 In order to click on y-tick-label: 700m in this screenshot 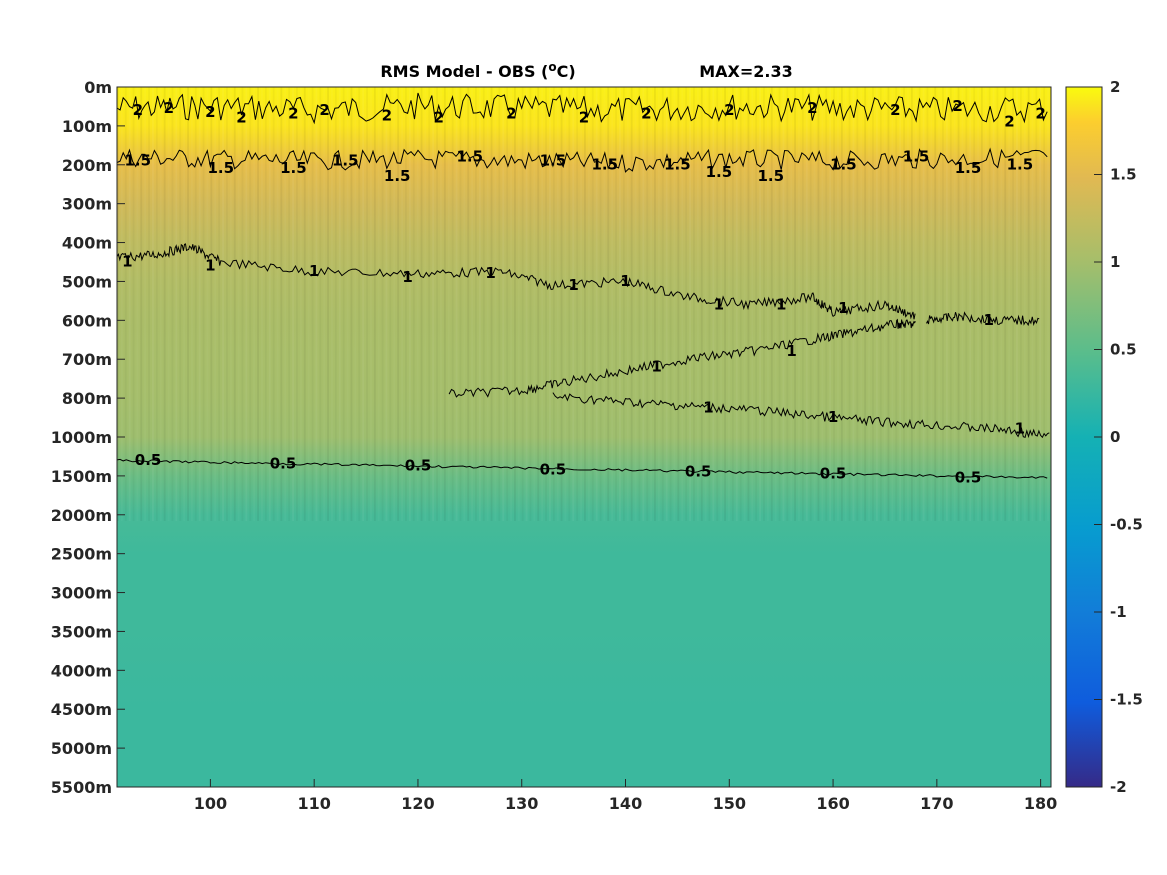, I will do `click(87, 359)`.